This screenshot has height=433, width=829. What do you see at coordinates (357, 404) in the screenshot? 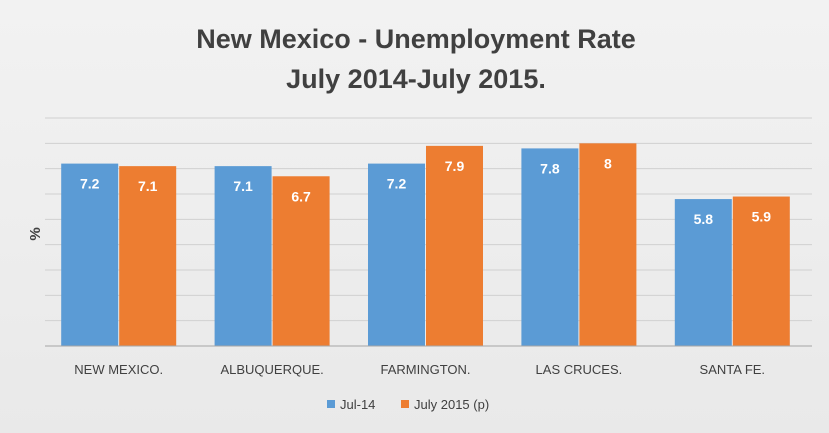
I see `legend-label: Jul-14` at bounding box center [357, 404].